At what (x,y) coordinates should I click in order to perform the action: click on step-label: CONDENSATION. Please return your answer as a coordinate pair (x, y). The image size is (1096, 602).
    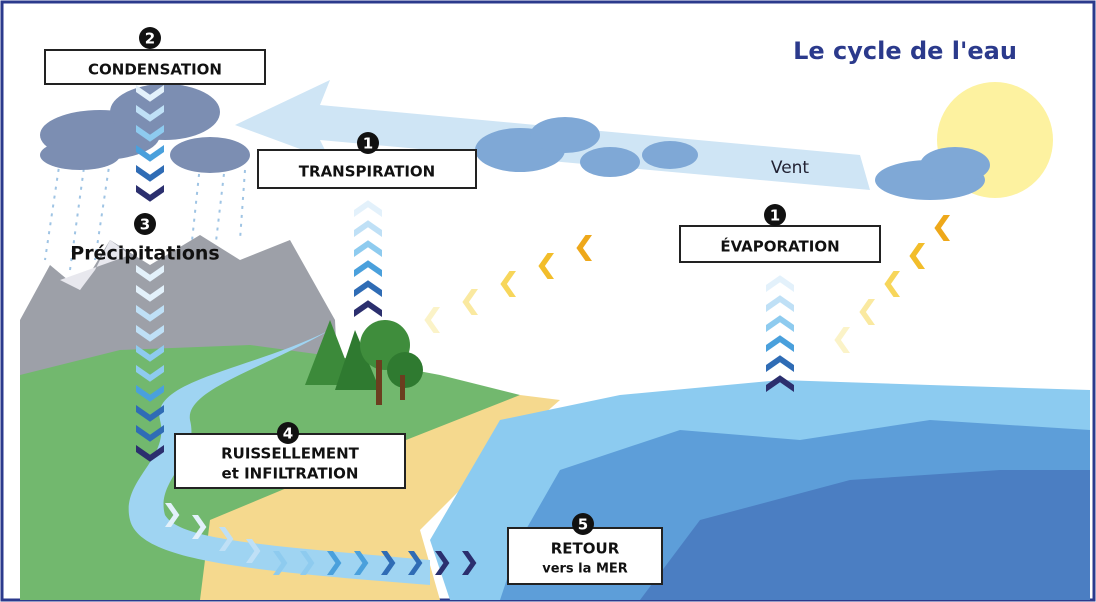
    Looking at the image, I should click on (155, 70).